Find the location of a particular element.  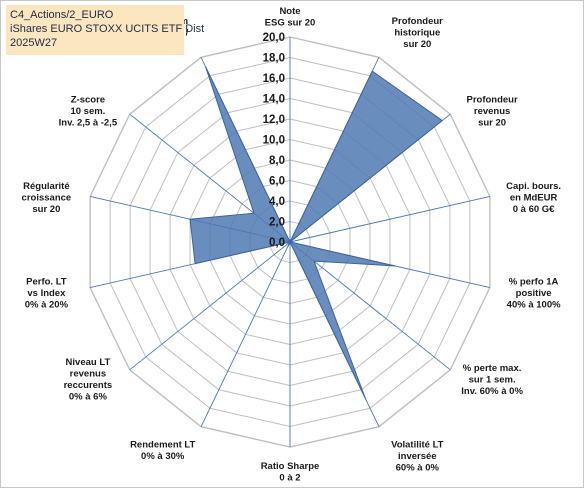

axis-label: Perfo. LT vs Index 0% à 20% is located at coordinates (47, 294).